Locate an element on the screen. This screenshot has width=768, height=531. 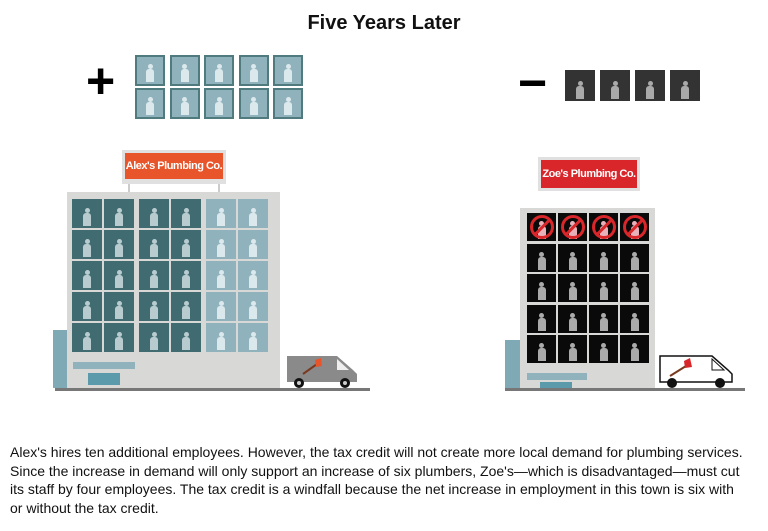
zoe-windows is located at coordinates (588, 288).